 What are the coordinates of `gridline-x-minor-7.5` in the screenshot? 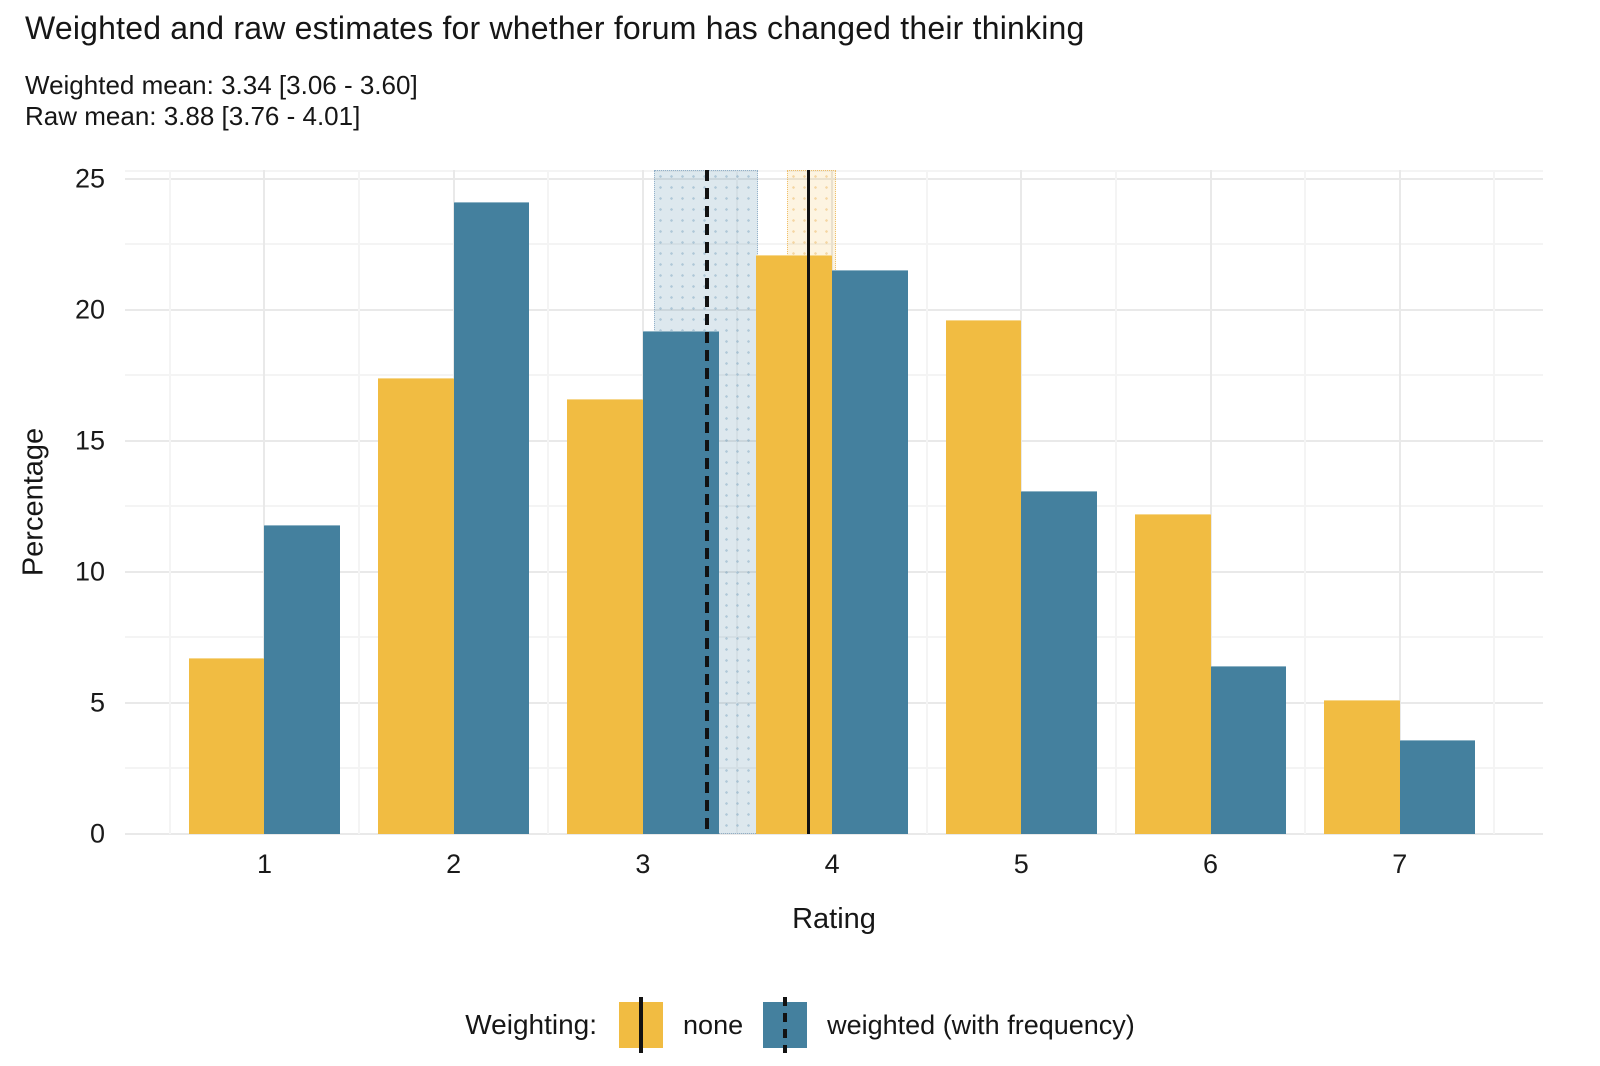 It's located at (1494, 502).